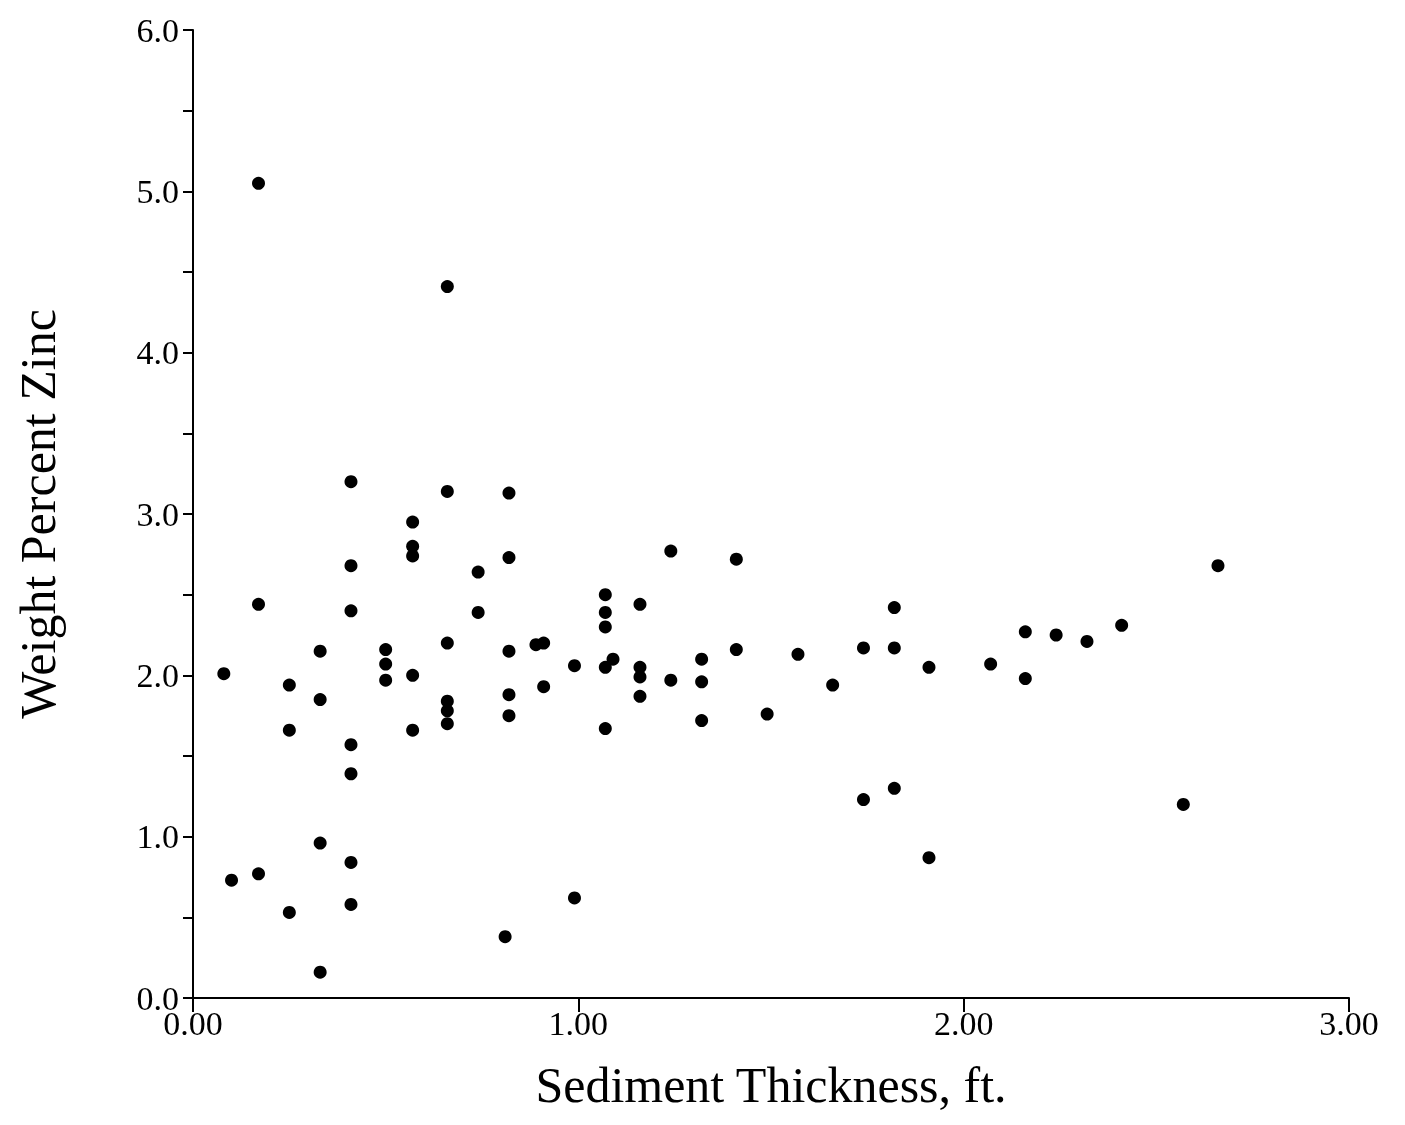  What do you see at coordinates (771, 1085) in the screenshot?
I see `x-axis-title: Sediment Thickness, ft.` at bounding box center [771, 1085].